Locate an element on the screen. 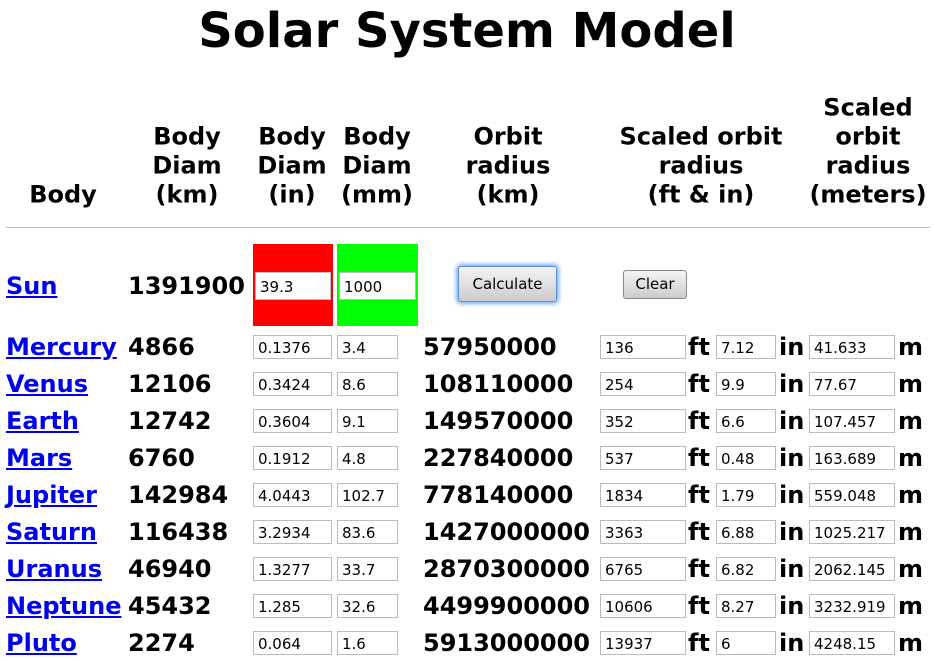 The image size is (934, 661). diam-in-input: 4.0443 is located at coordinates (292, 495).